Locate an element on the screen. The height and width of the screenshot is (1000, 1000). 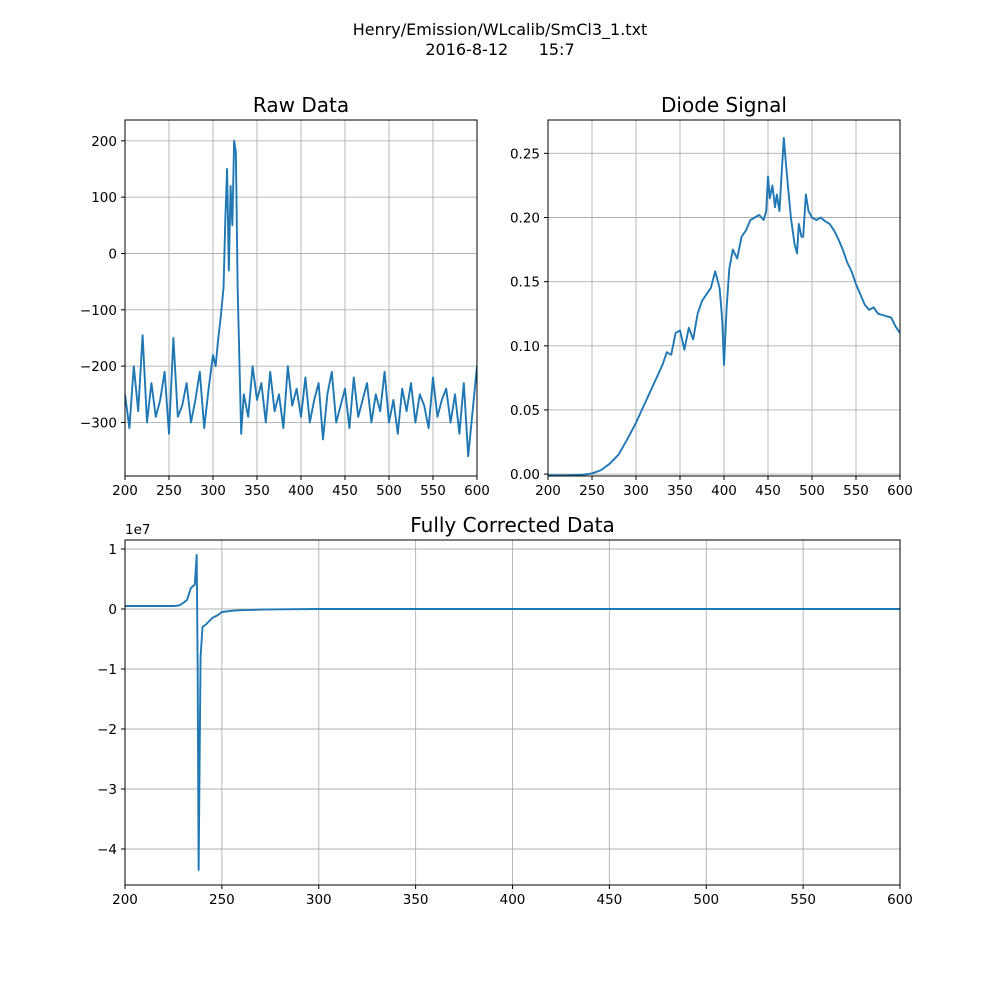
diode-signal-xtick-label: 300 is located at coordinates (636, 491).